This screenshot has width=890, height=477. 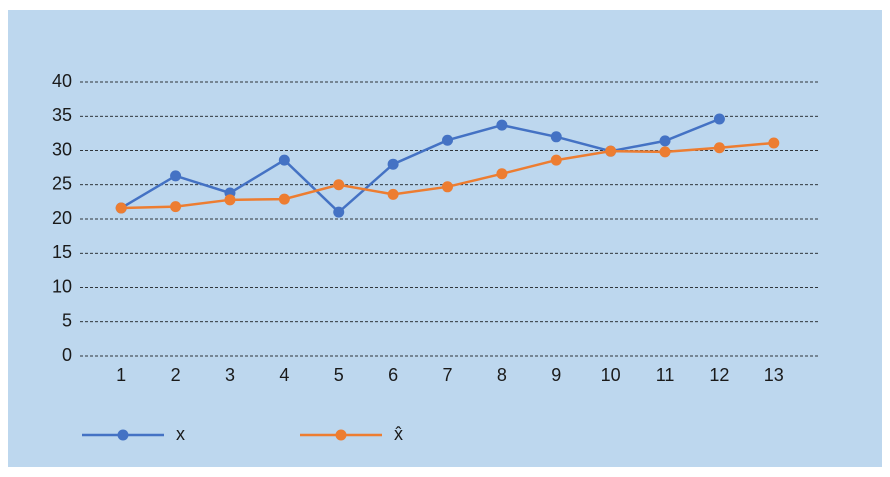 What do you see at coordinates (62, 81) in the screenshot?
I see `y-tick-label: 40` at bounding box center [62, 81].